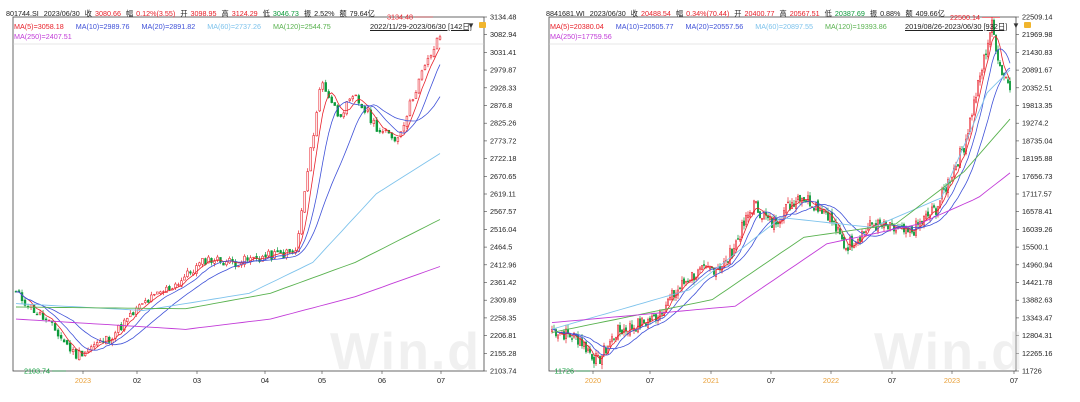 The image size is (1080, 402). I want to click on amplitude-label: 振, so click(873, 13).